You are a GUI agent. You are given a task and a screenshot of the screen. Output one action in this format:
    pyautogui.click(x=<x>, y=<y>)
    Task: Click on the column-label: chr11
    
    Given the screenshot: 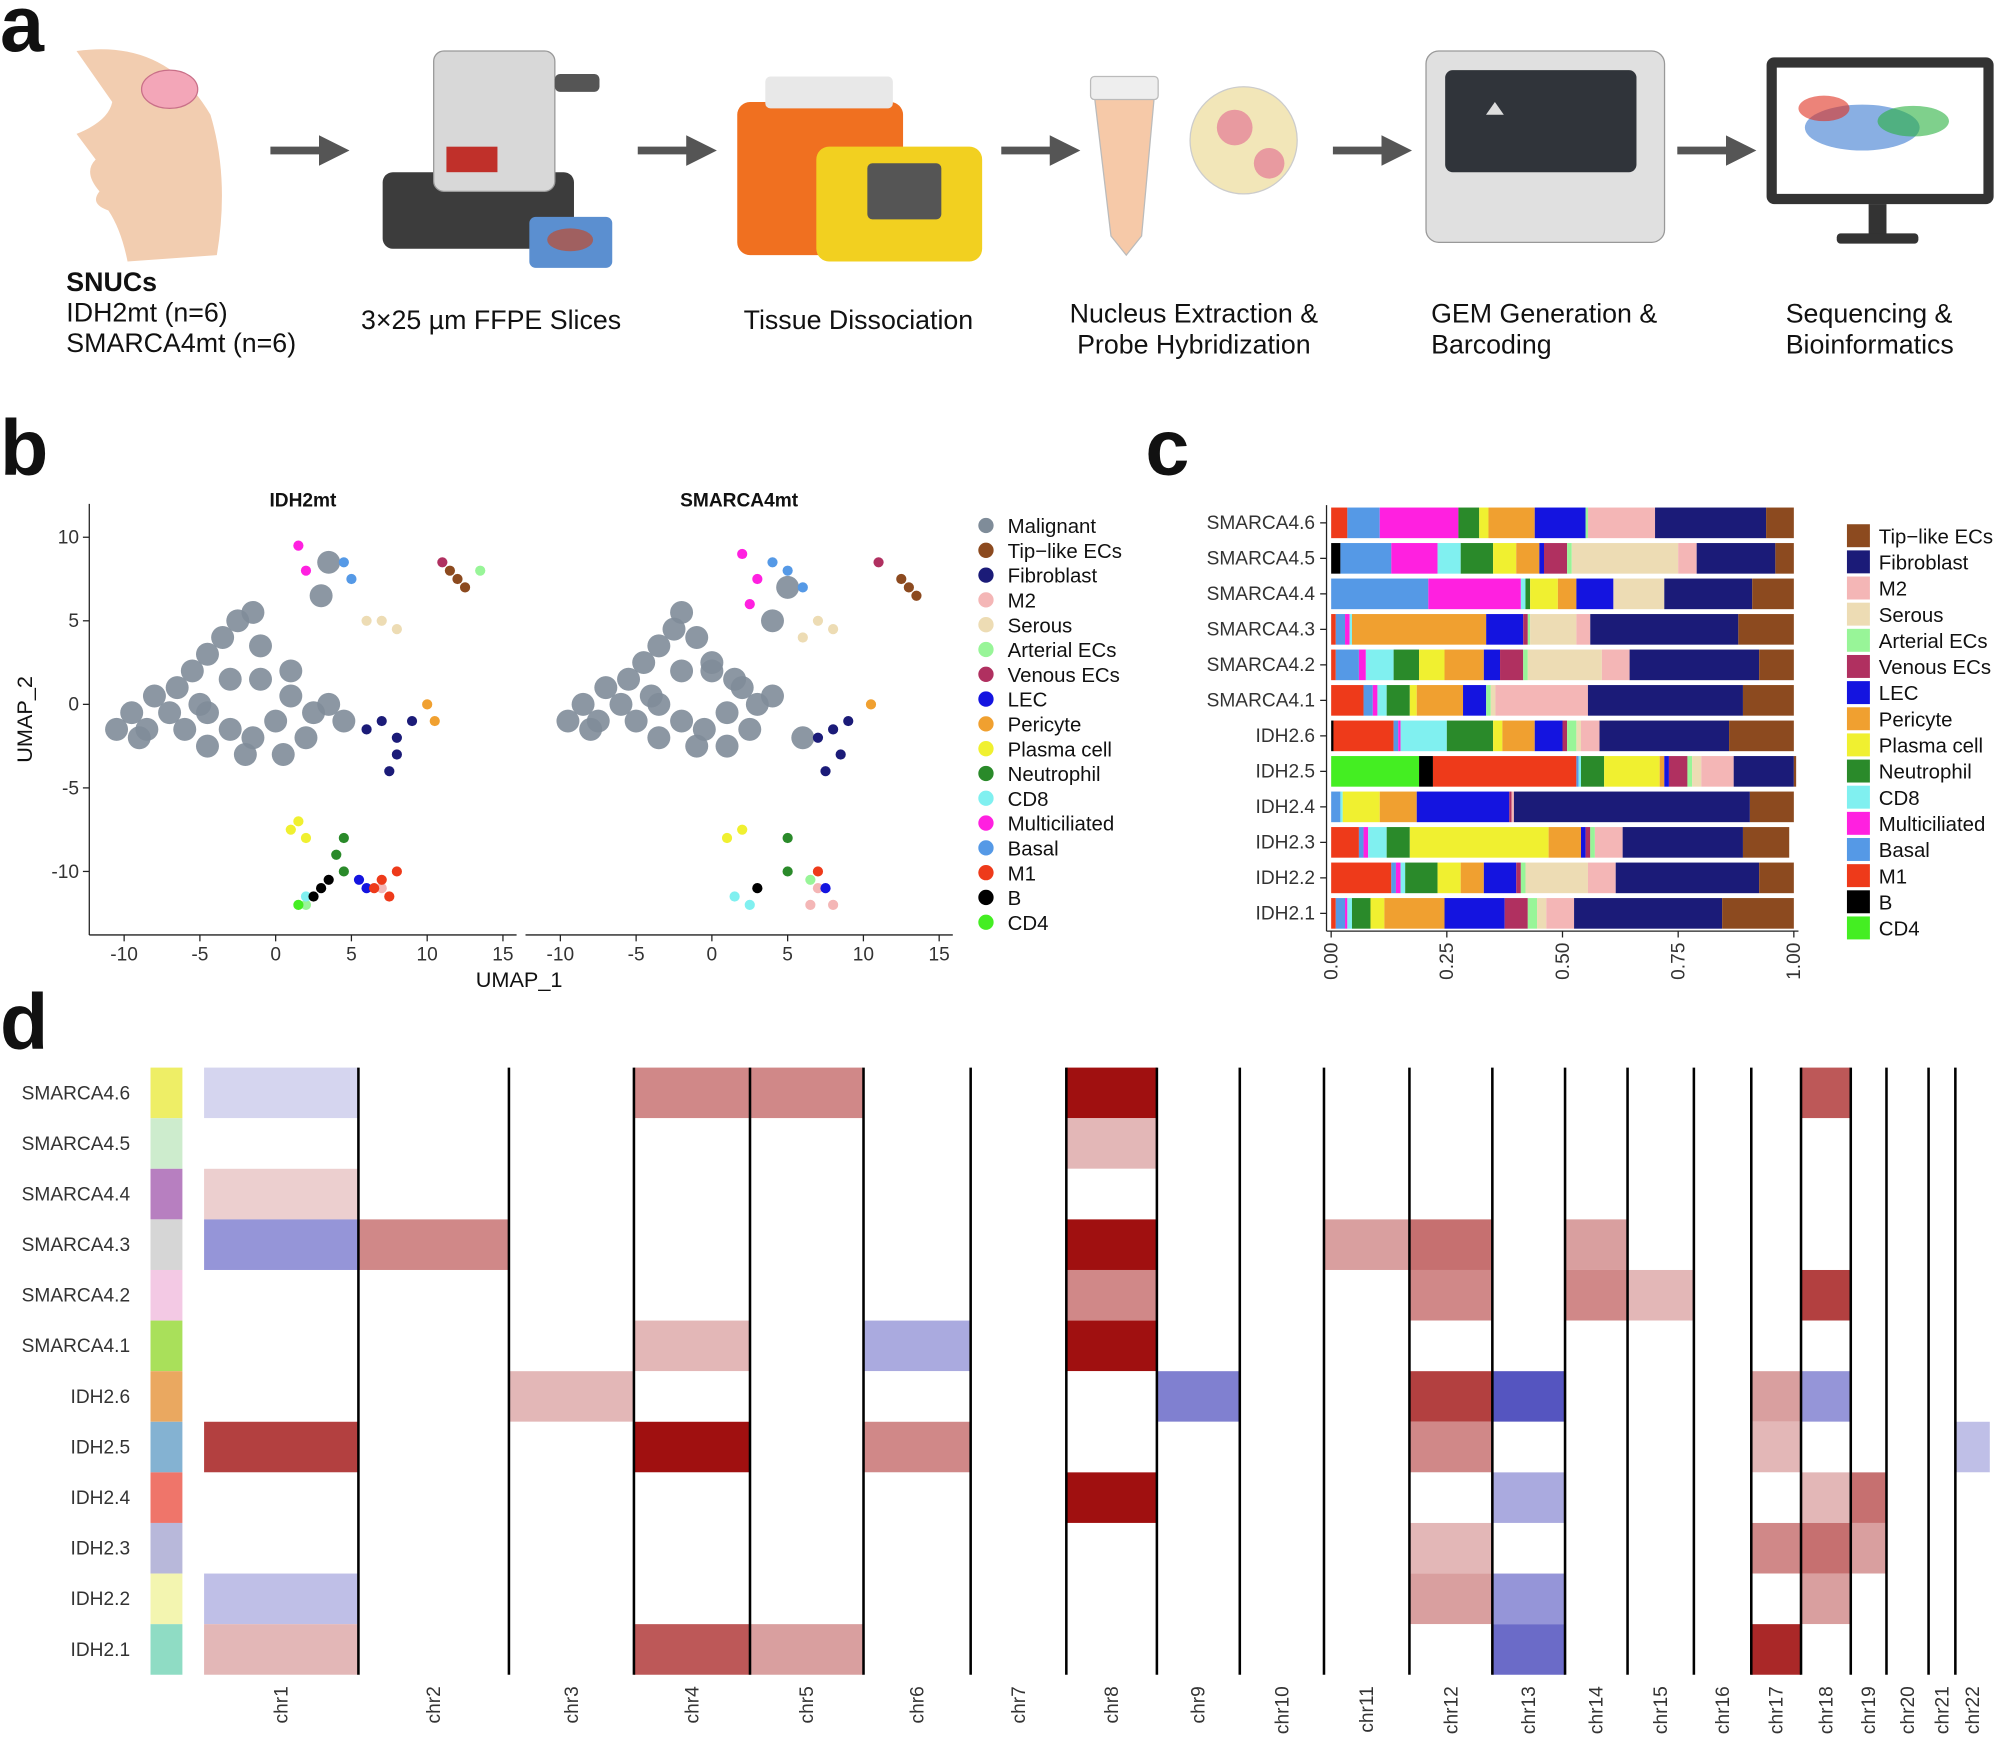 What is the action you would take?
    pyautogui.click(x=1367, y=1709)
    